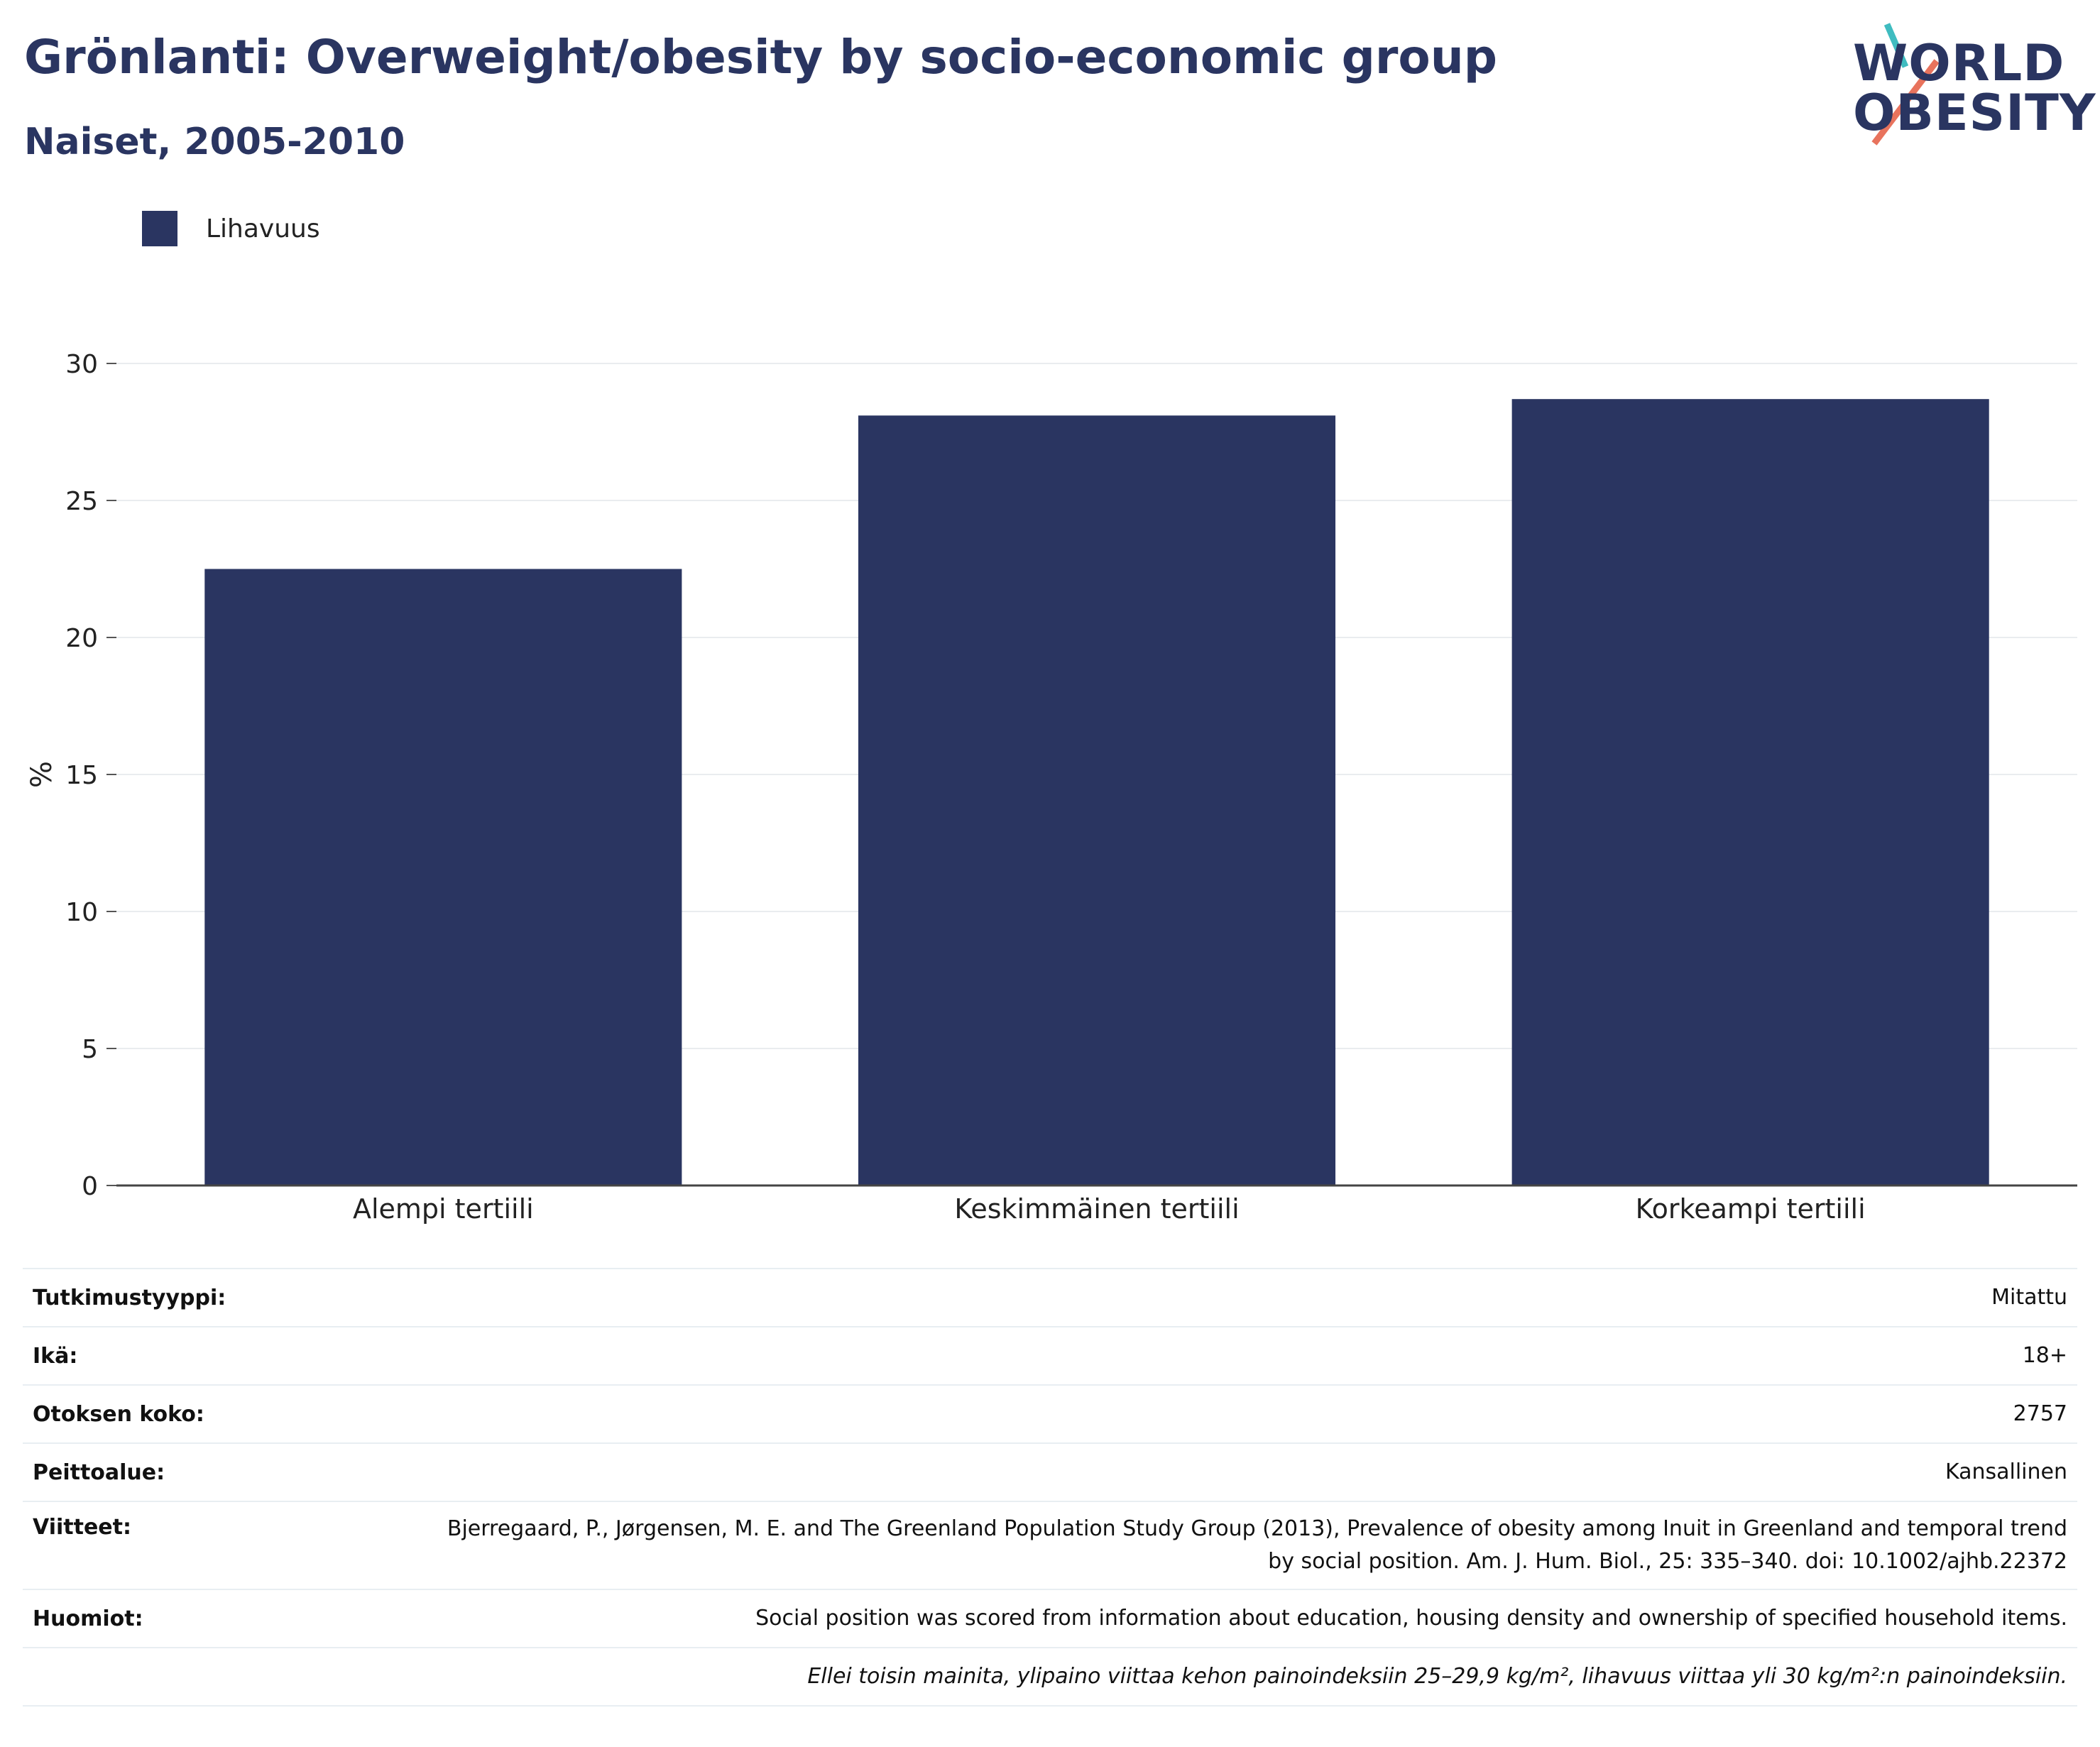  Describe the element at coordinates (227, 1618) in the screenshot. I see `info-label: Huomiot:` at that location.